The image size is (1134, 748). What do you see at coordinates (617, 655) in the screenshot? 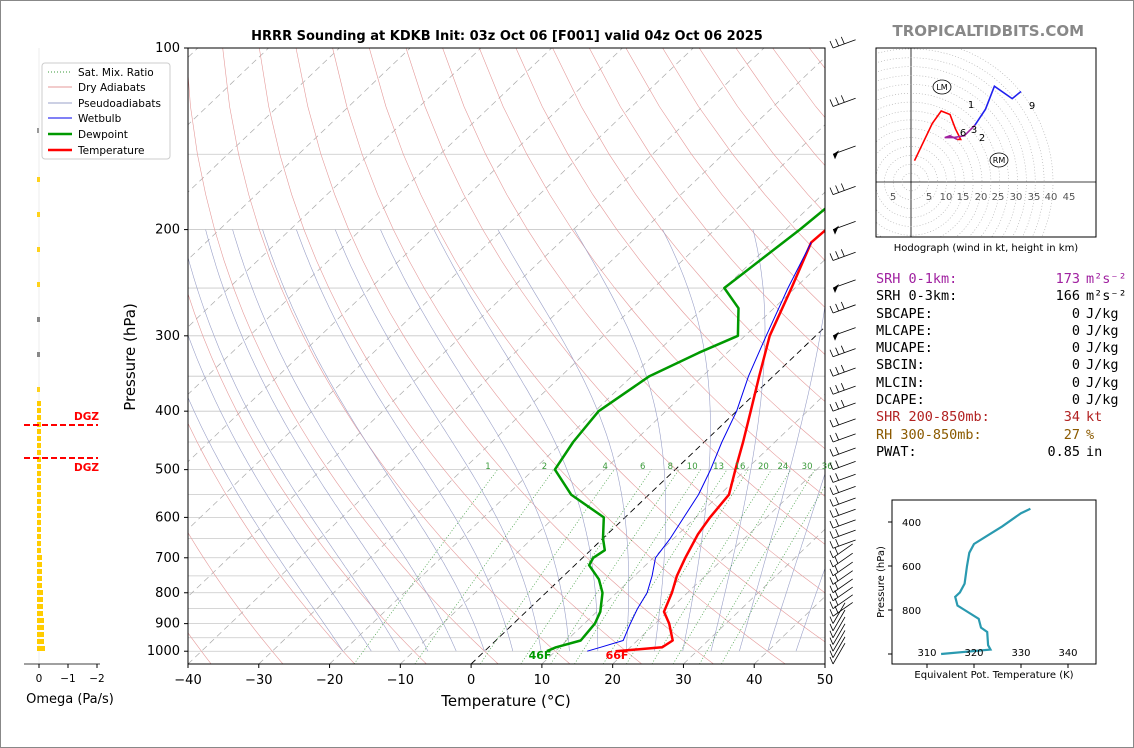
I see `surface-temp-label: 66F` at bounding box center [617, 655].